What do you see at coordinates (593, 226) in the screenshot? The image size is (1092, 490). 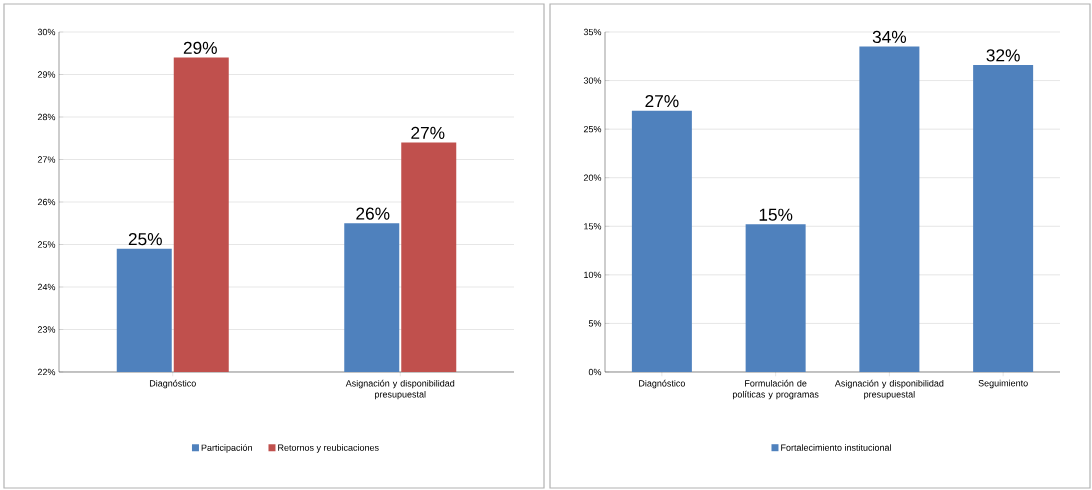 I see `y-tick-label: 15%` at bounding box center [593, 226].